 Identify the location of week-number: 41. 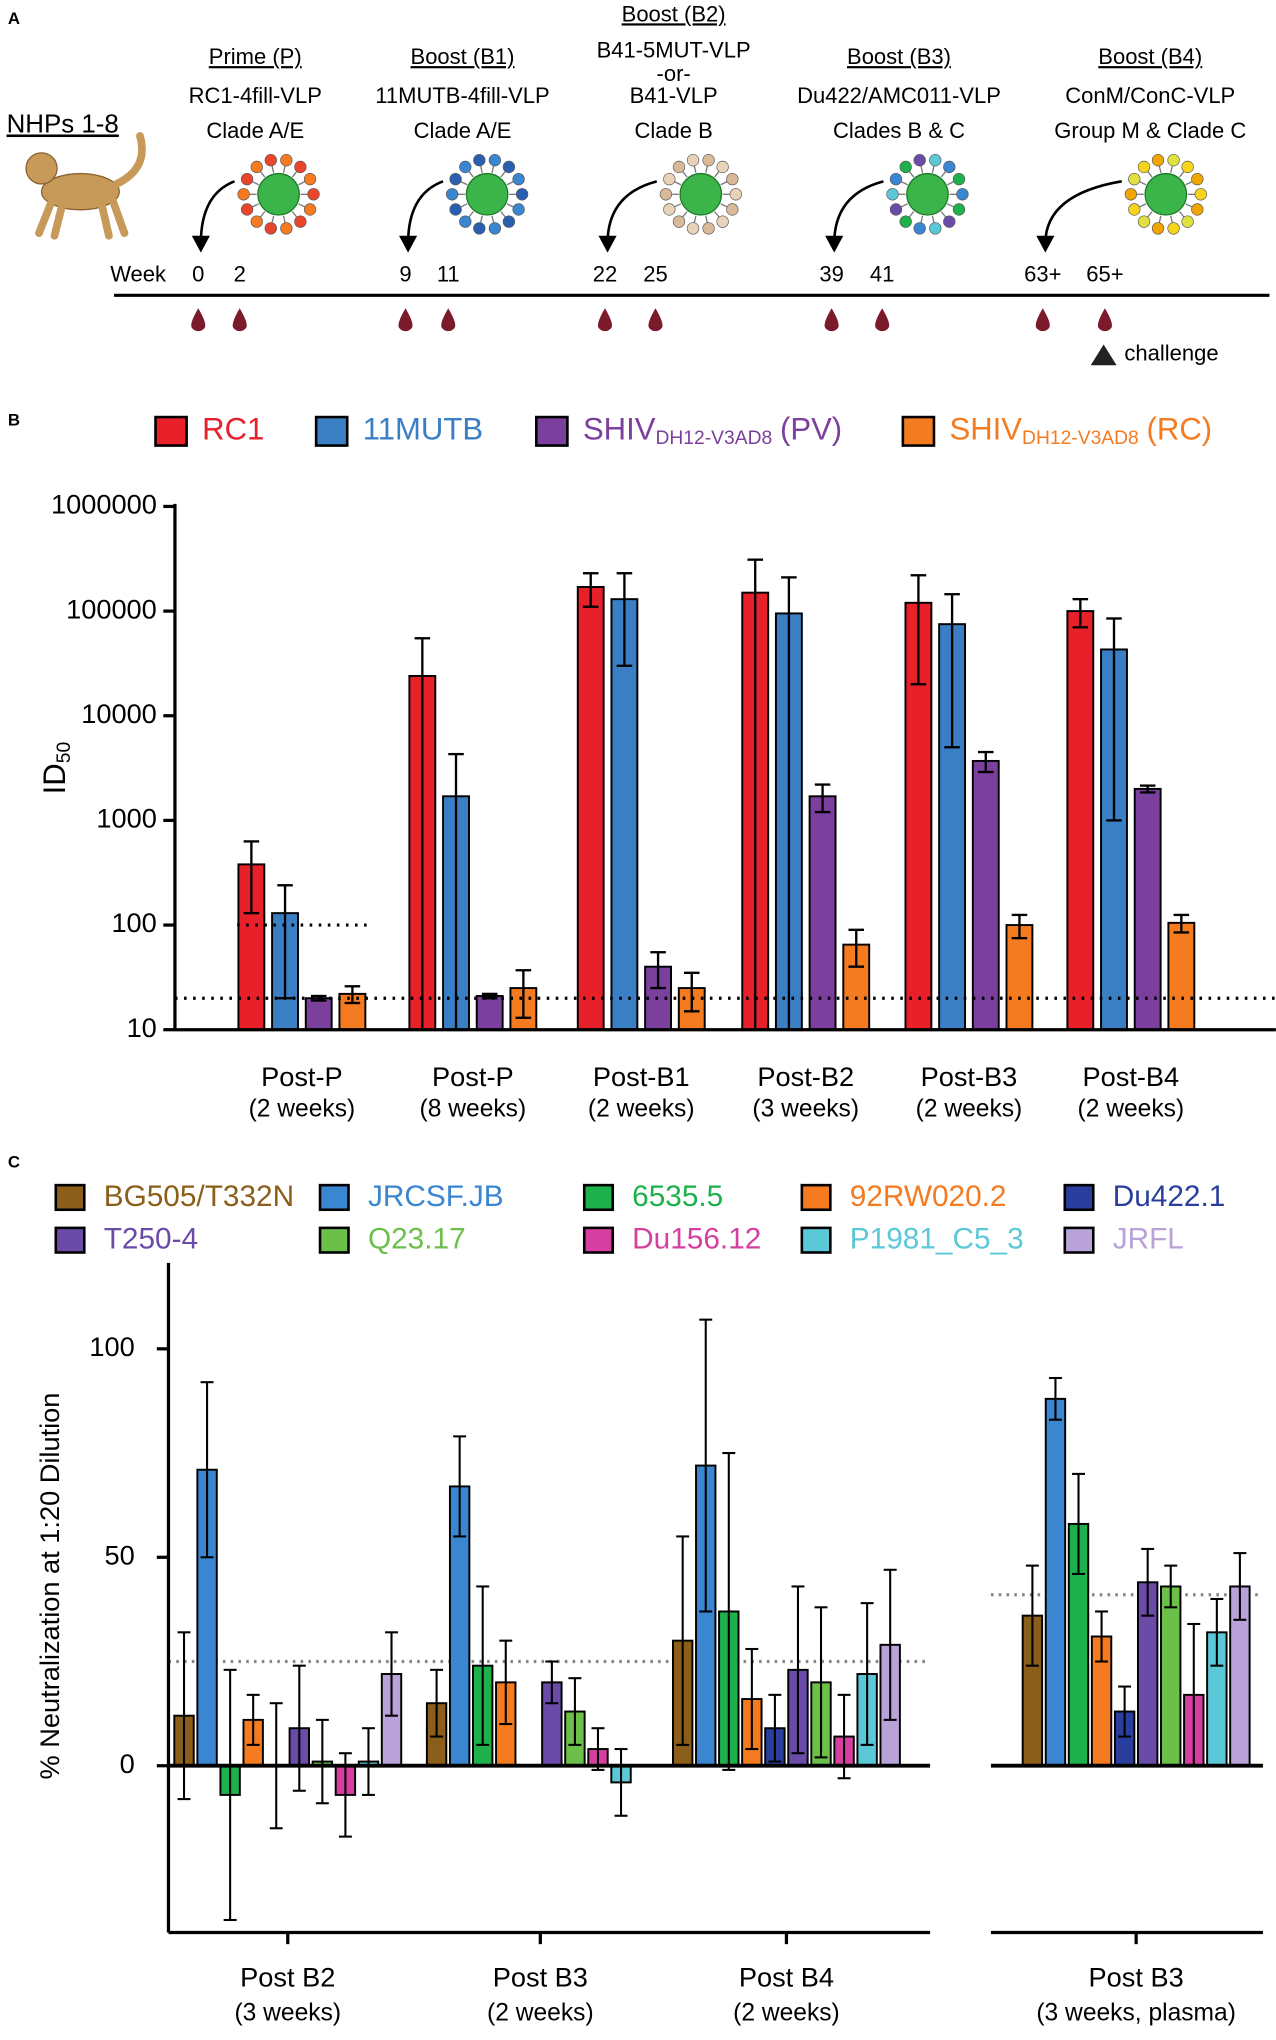
(882, 274).